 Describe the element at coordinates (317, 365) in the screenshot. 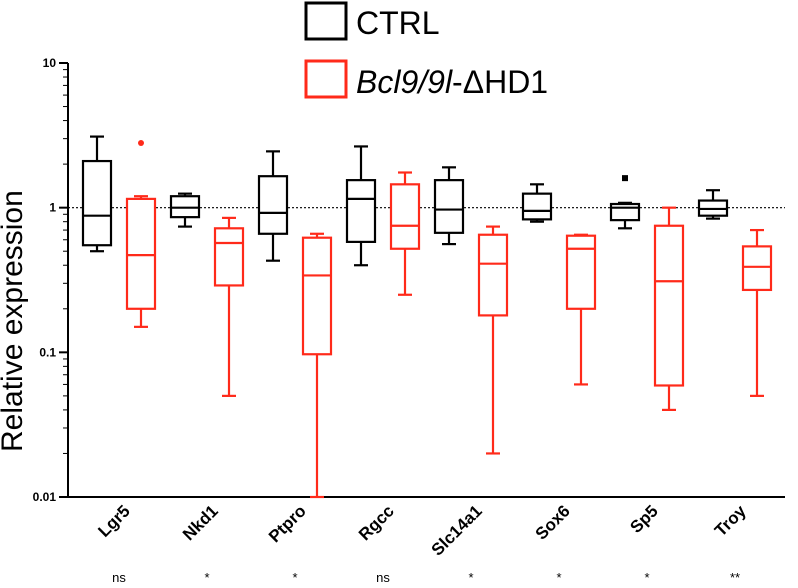

I see `box-mut-Ptpro` at that location.